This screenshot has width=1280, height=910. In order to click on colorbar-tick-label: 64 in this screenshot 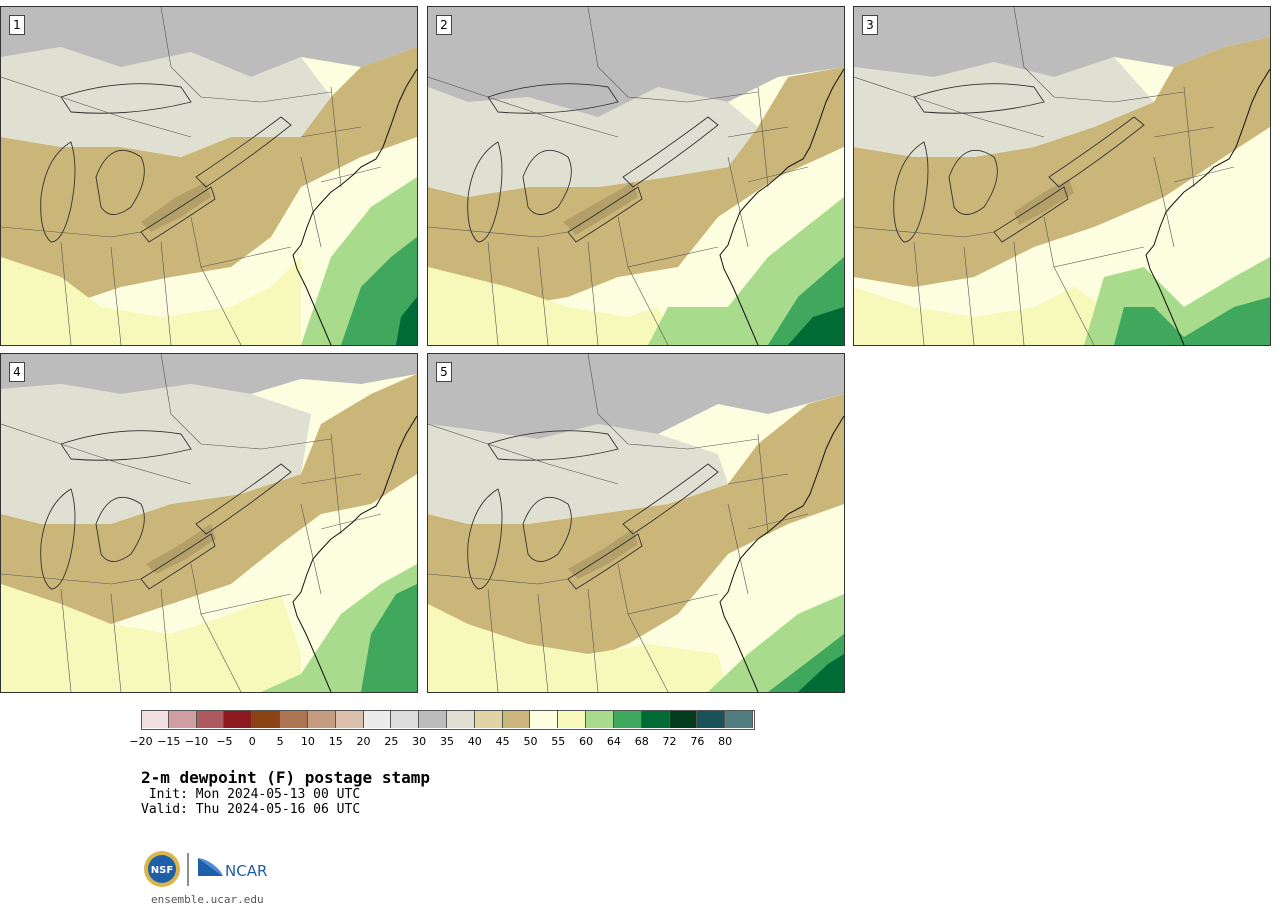, I will do `click(613, 741)`.